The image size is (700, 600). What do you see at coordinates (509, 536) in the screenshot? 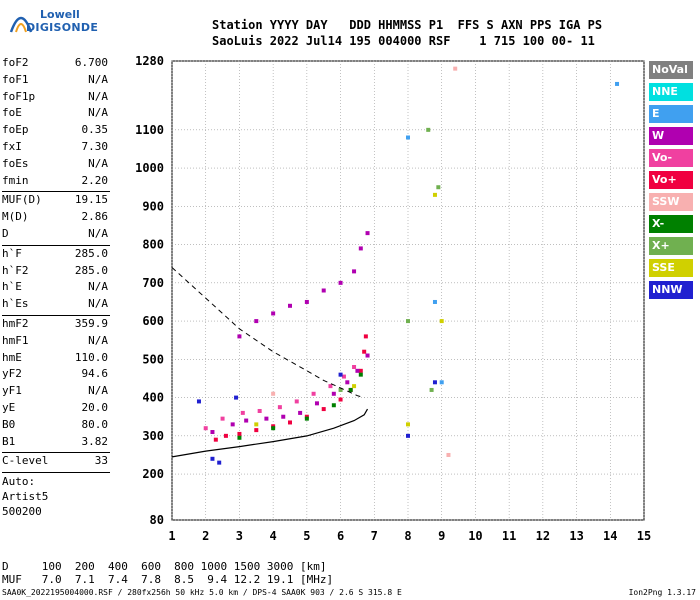
I see `x-tick-label: 11` at bounding box center [509, 536].